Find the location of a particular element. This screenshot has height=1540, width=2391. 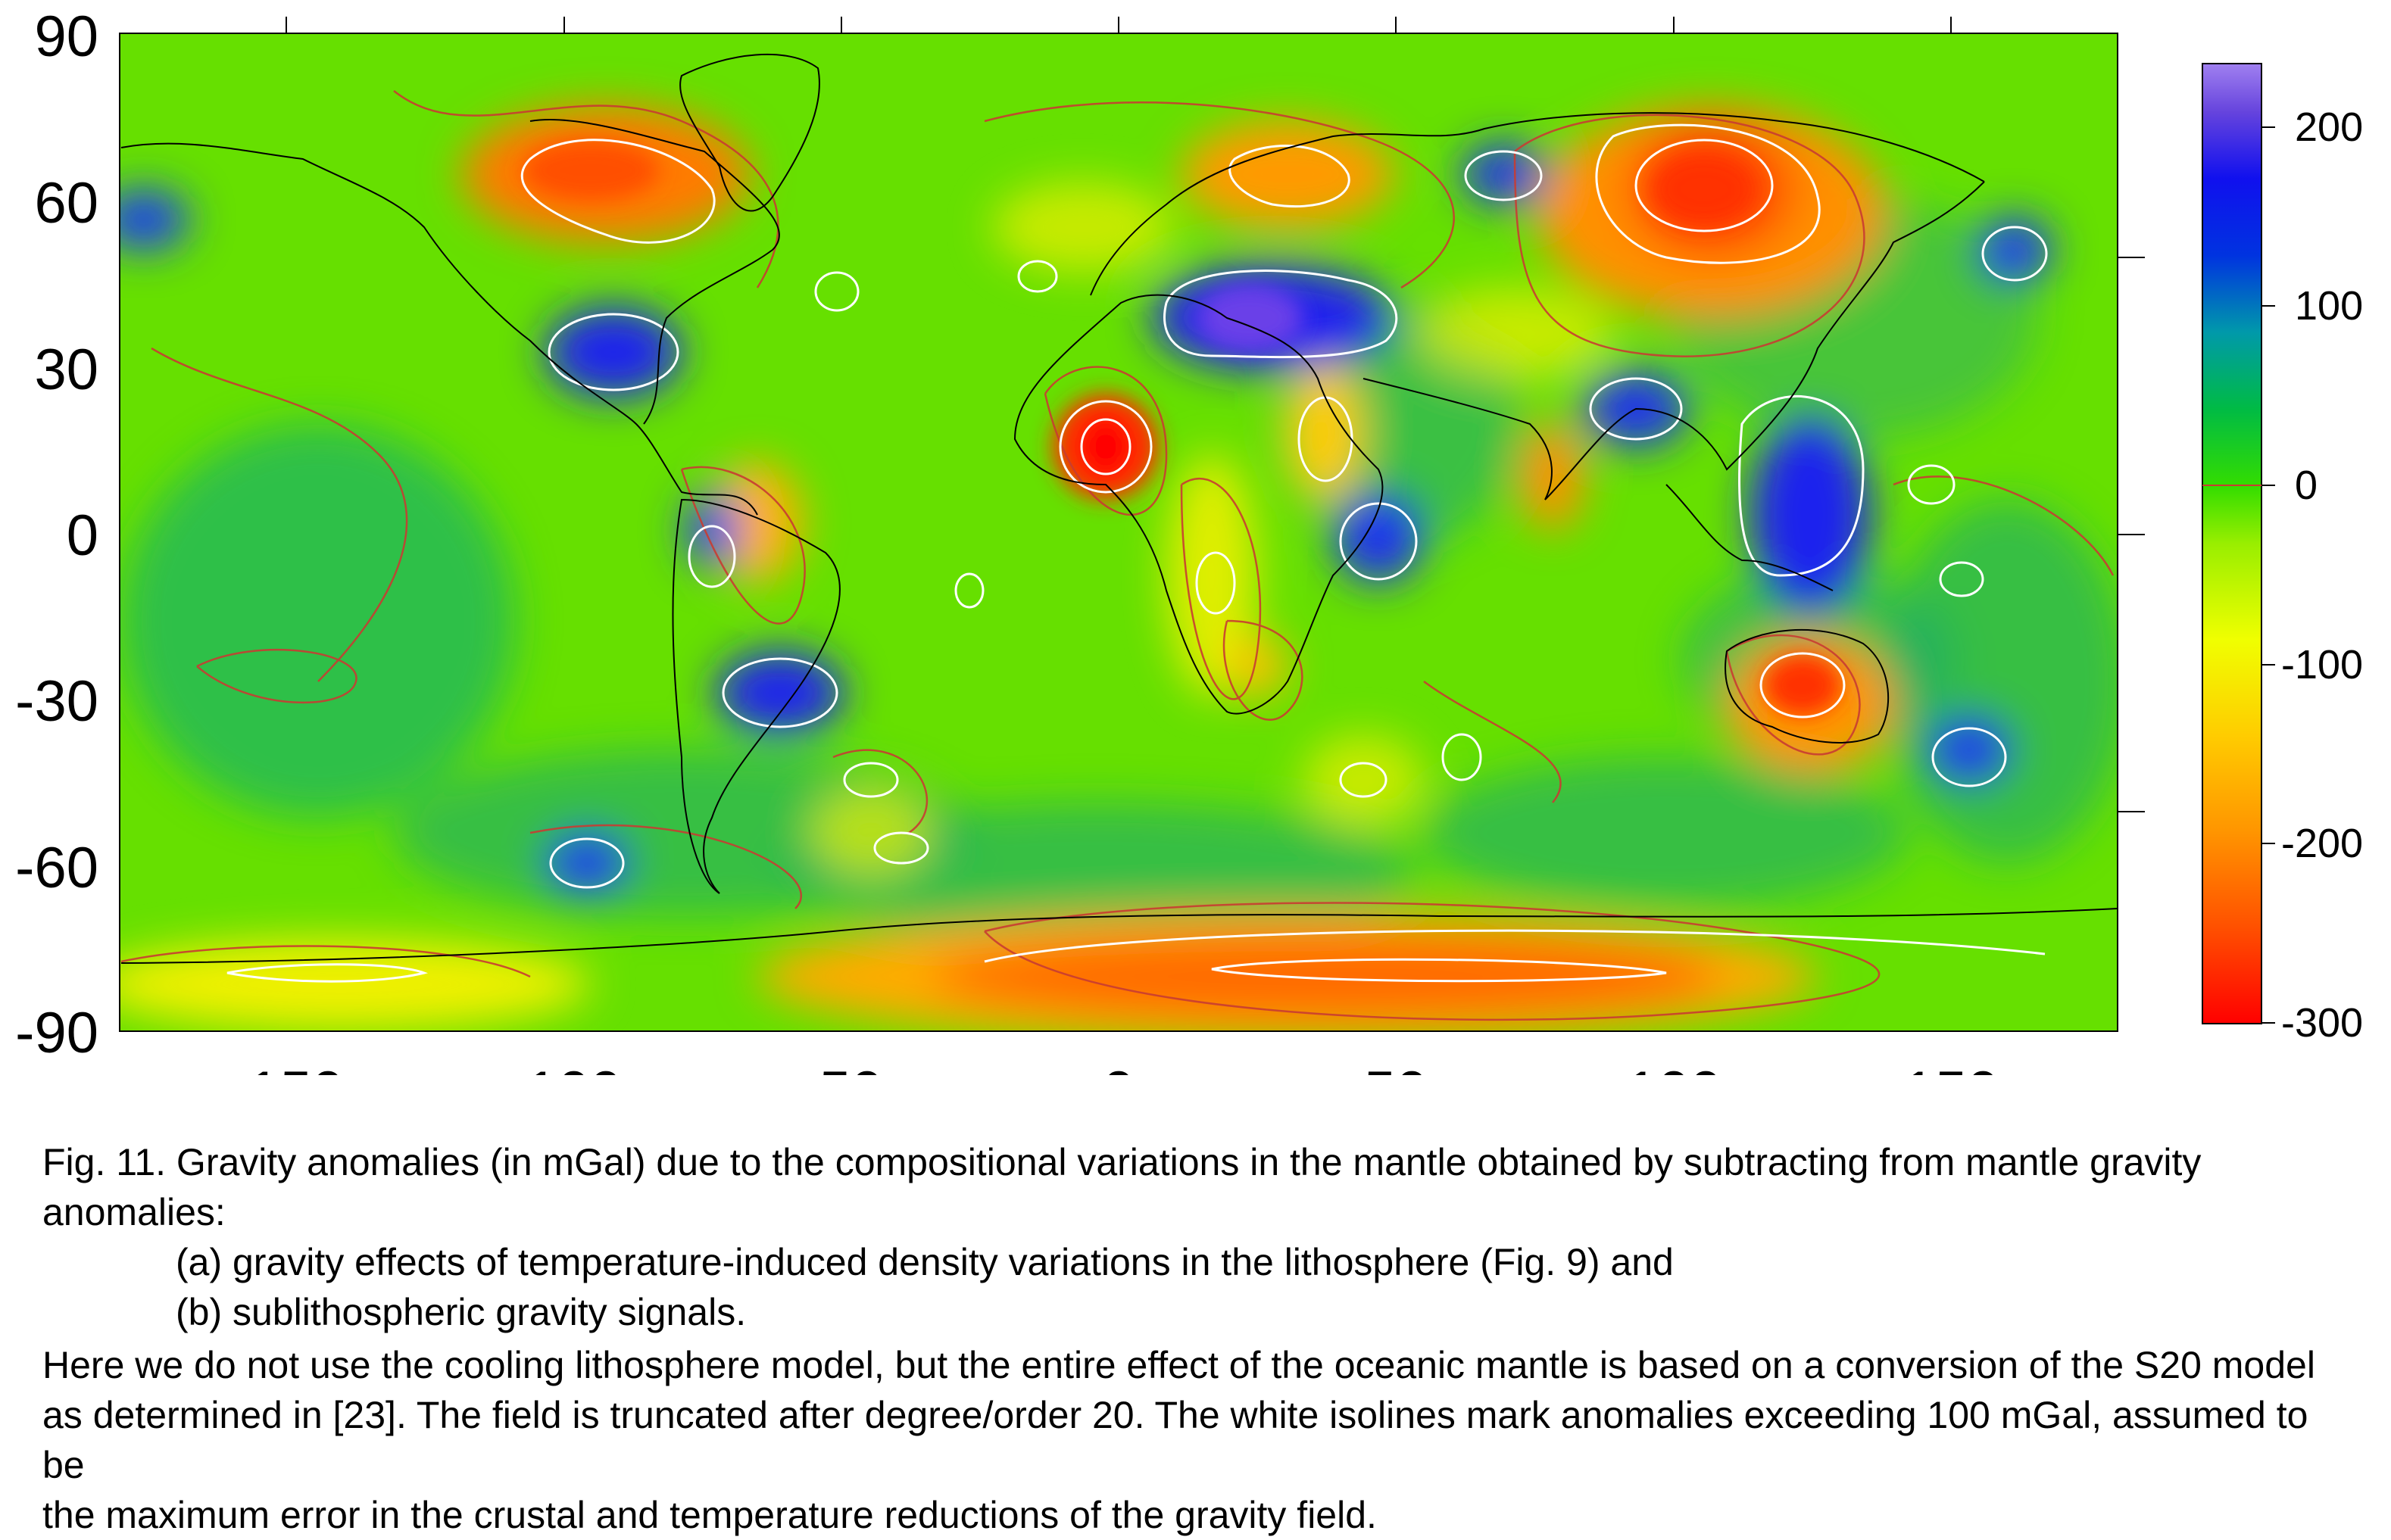

x-tick-label: -100 is located at coordinates (564, 1068).